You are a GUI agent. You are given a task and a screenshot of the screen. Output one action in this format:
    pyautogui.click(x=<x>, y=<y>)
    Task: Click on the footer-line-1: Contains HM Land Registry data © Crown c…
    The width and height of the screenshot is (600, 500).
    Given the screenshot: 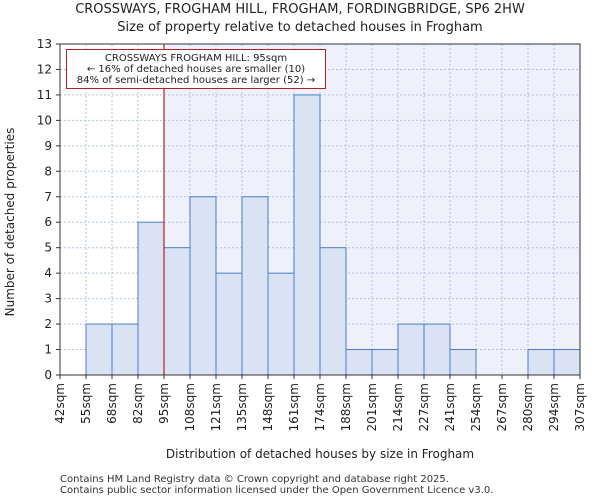 What is the action you would take?
    pyautogui.click(x=254, y=479)
    